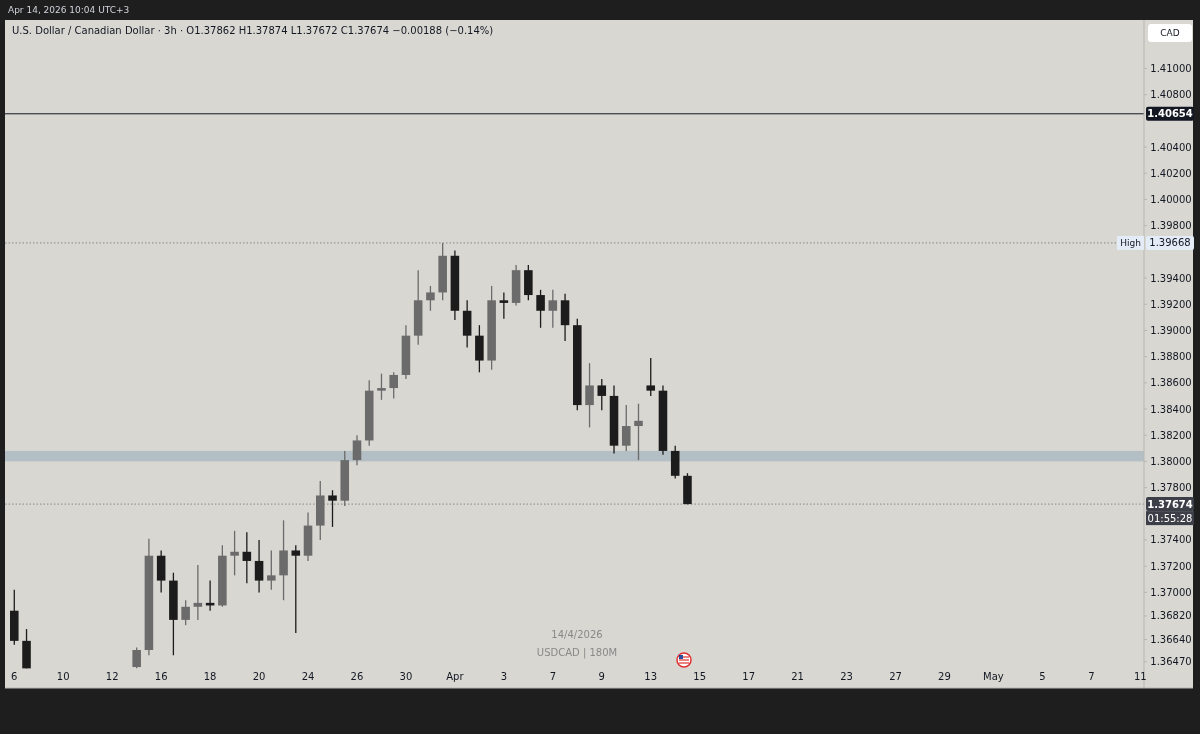 This screenshot has width=1200, height=734. Describe the element at coordinates (1171, 68) in the screenshot. I see `y-tick-label: 1.41000` at that location.